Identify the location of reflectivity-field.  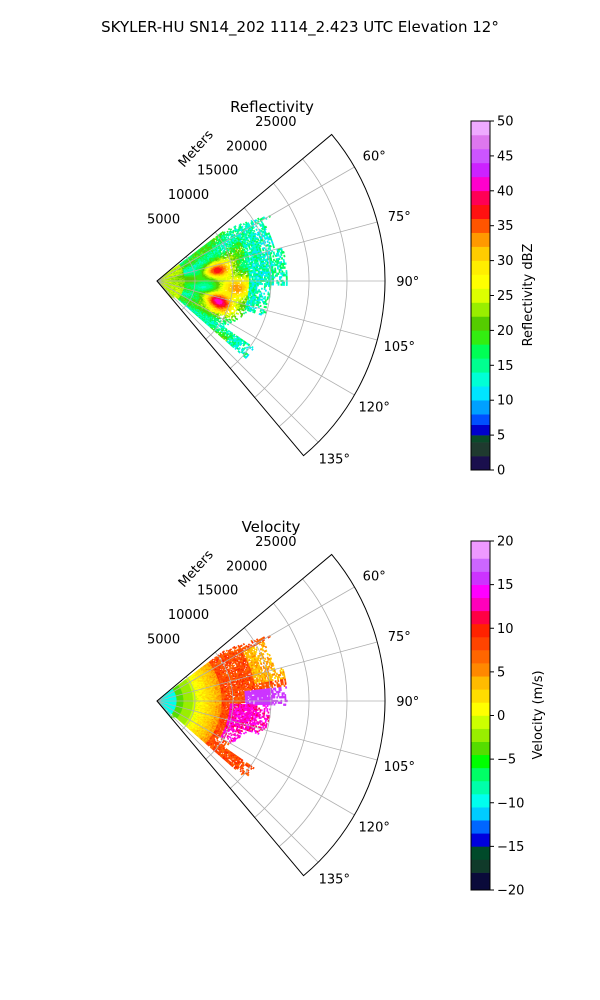
(222, 287).